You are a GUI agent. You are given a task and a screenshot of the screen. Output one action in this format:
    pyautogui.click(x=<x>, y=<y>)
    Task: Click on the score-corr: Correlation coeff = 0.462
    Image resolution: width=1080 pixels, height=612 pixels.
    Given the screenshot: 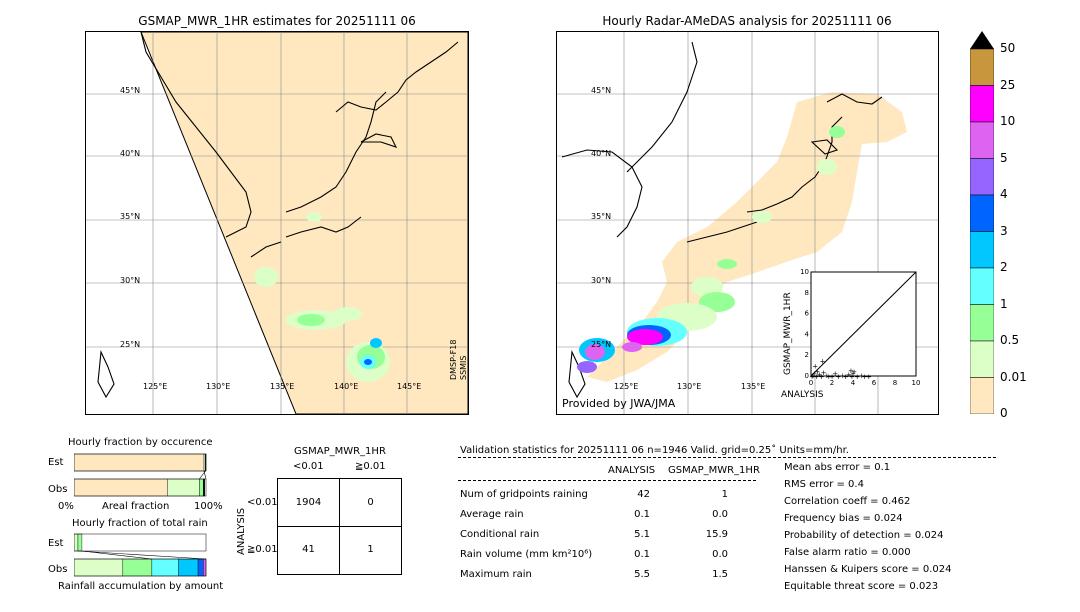 What is the action you would take?
    pyautogui.click(x=847, y=501)
    